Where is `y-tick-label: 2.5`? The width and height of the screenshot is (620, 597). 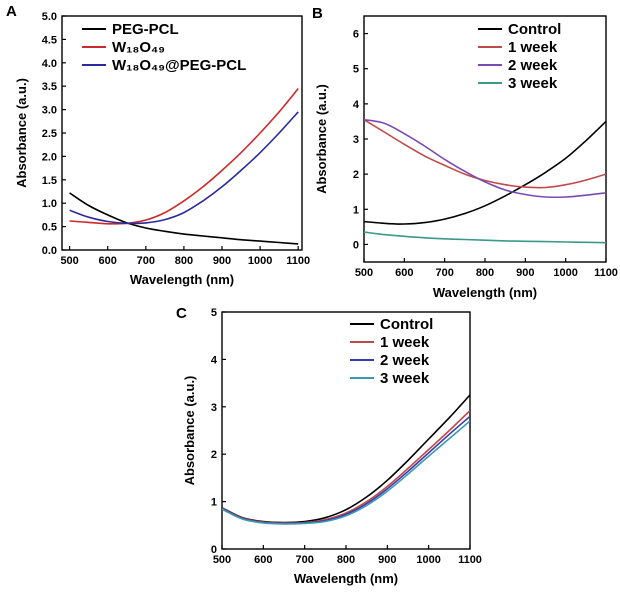 y-tick-label: 2.5 is located at coordinates (49, 134).